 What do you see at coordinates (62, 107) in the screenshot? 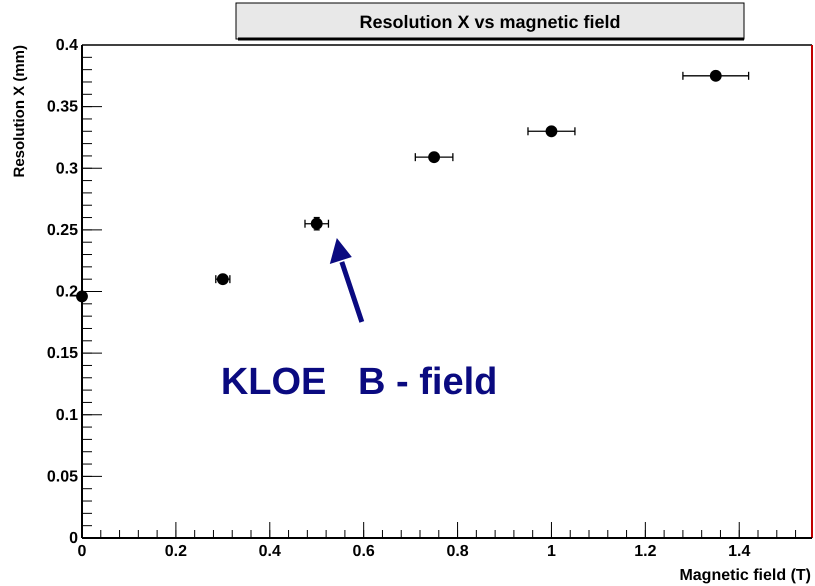
I see `y-tick-label: 0.35` at bounding box center [62, 107].